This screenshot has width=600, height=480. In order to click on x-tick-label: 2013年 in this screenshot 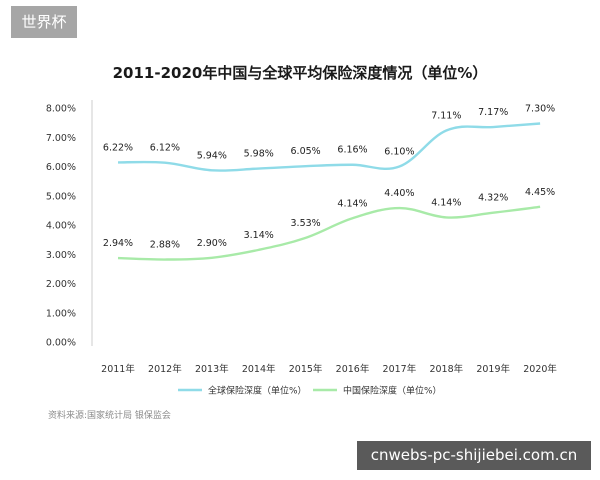, I will do `click(212, 369)`.